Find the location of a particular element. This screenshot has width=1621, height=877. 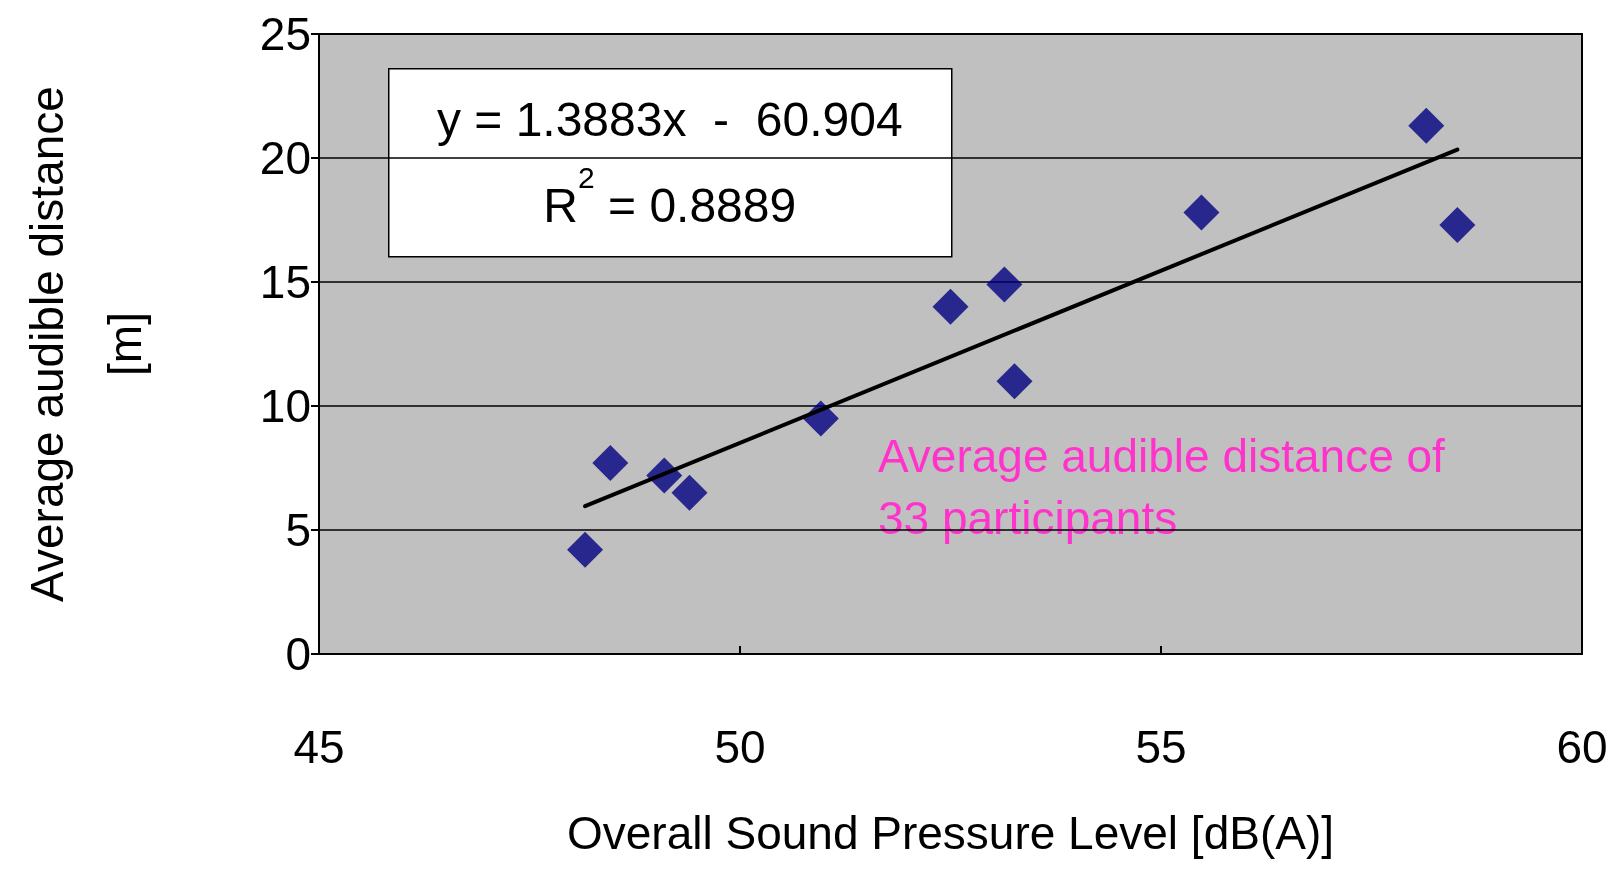

x-tick-label: 60 is located at coordinates (1582, 747).